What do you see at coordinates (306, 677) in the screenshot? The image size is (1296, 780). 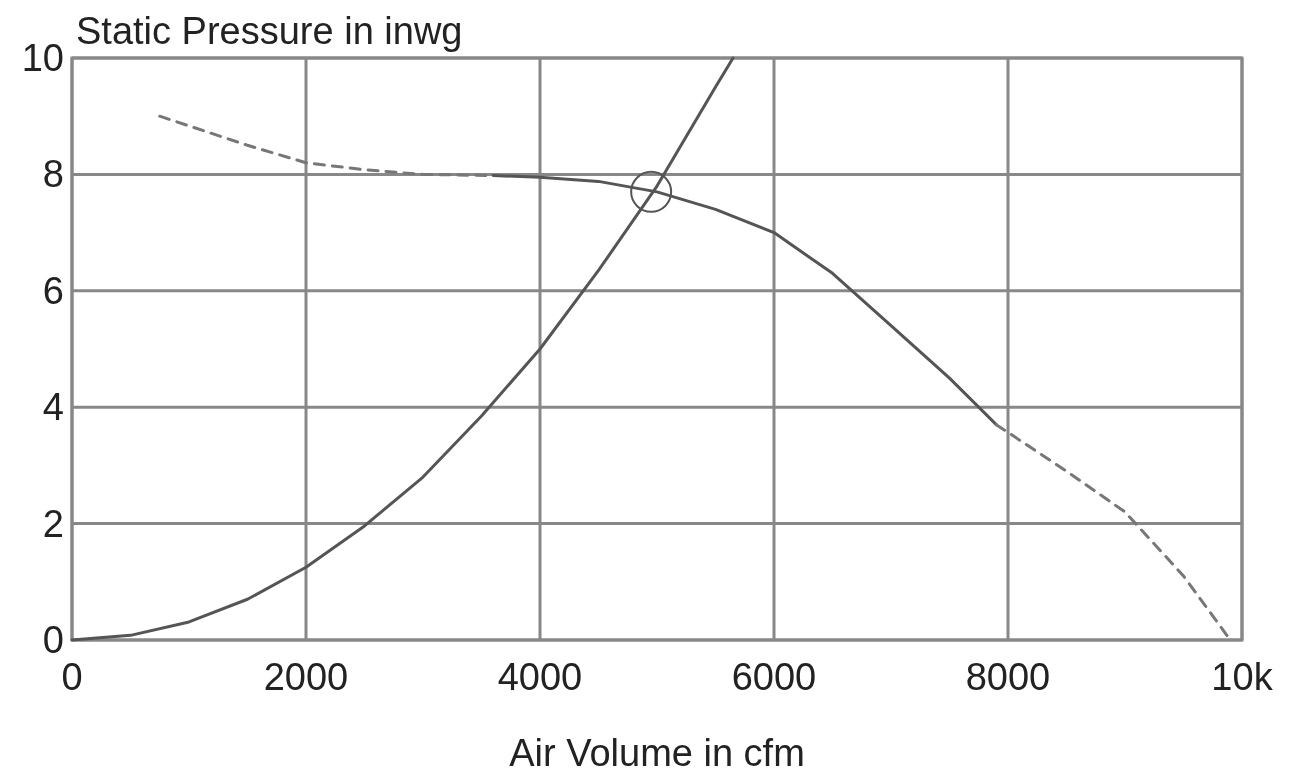 I see `x-tick-label: 2000` at bounding box center [306, 677].